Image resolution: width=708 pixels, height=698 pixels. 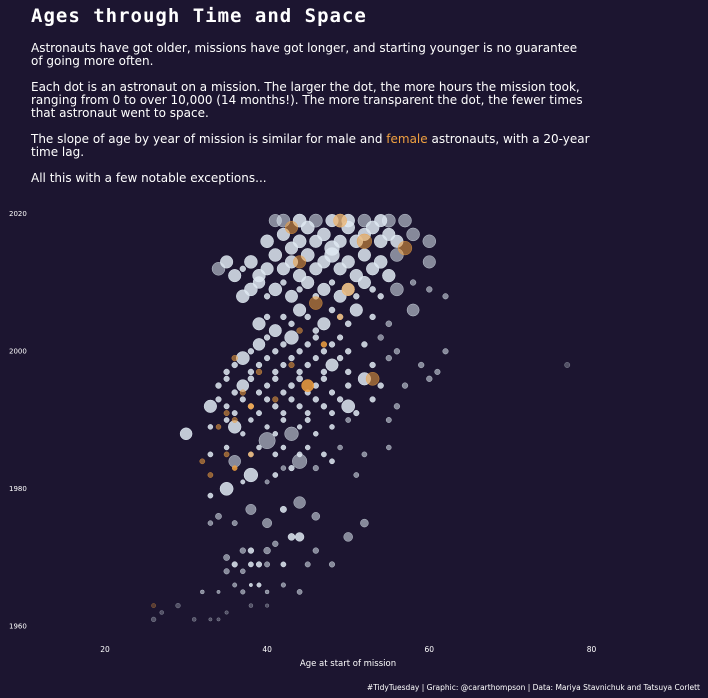 I want to click on y-tick-label: 2000, so click(x=18, y=351).